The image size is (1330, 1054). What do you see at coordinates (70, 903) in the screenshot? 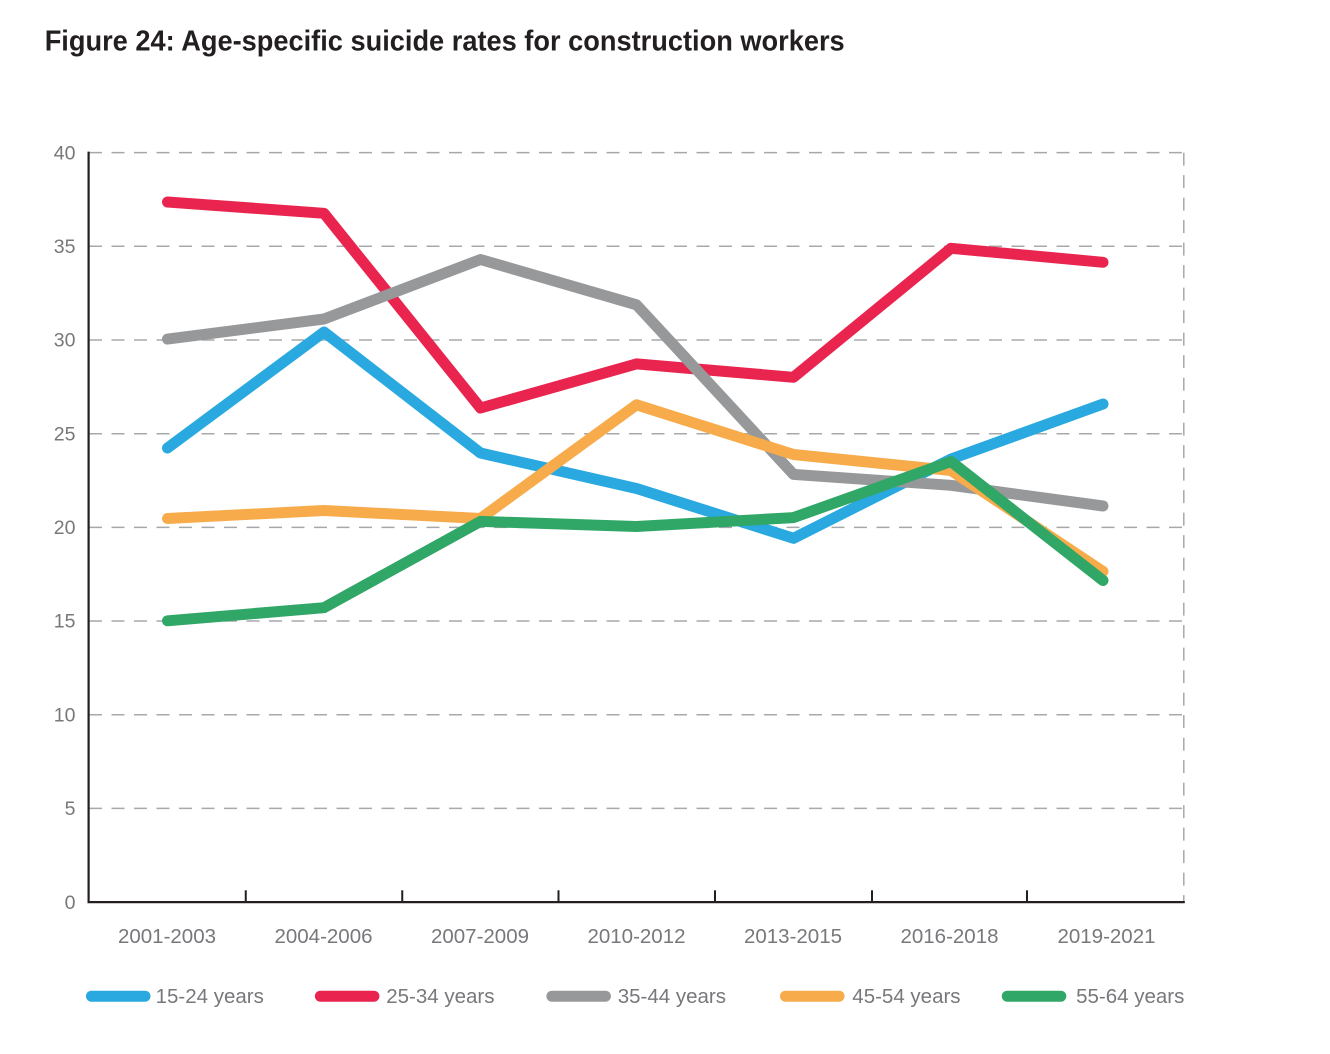
I see `svg-text: 0` at bounding box center [70, 903].